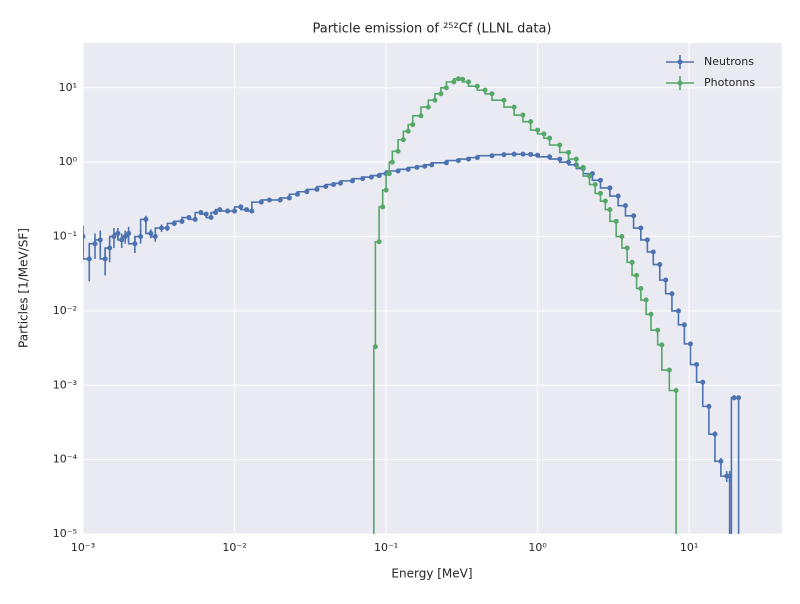  Describe the element at coordinates (24, 288) in the screenshot. I see `y-axis-label: Particles [1/MeV/SF]` at that location.